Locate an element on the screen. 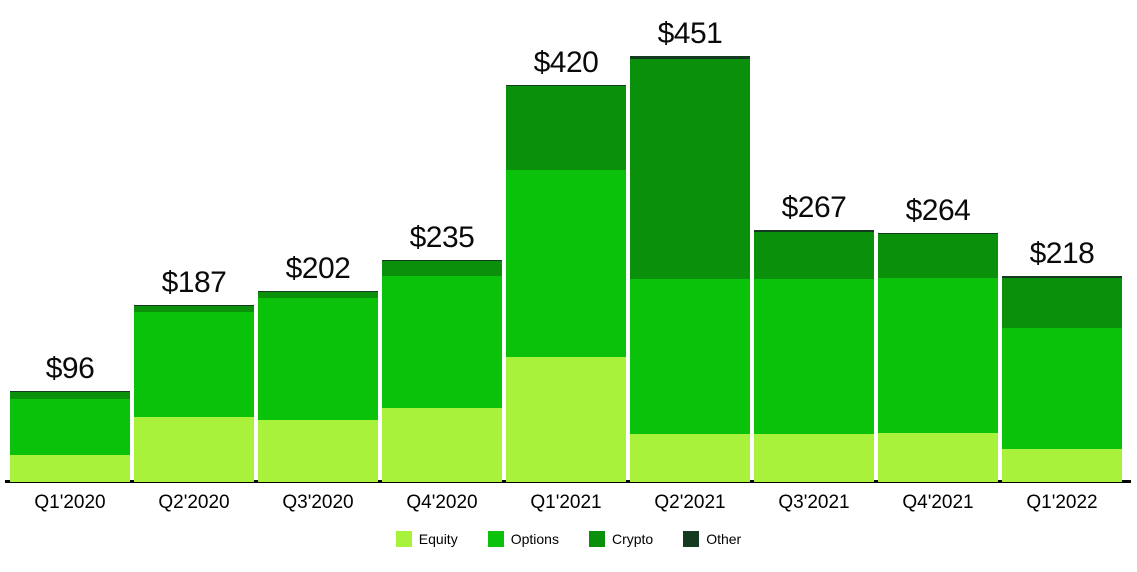 The width and height of the screenshot is (1137, 572). bar-total-label: $235 is located at coordinates (442, 237).